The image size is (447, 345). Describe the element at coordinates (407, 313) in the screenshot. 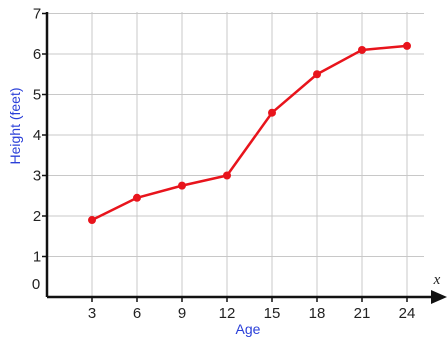

I see `x-tick-label: 24` at that location.